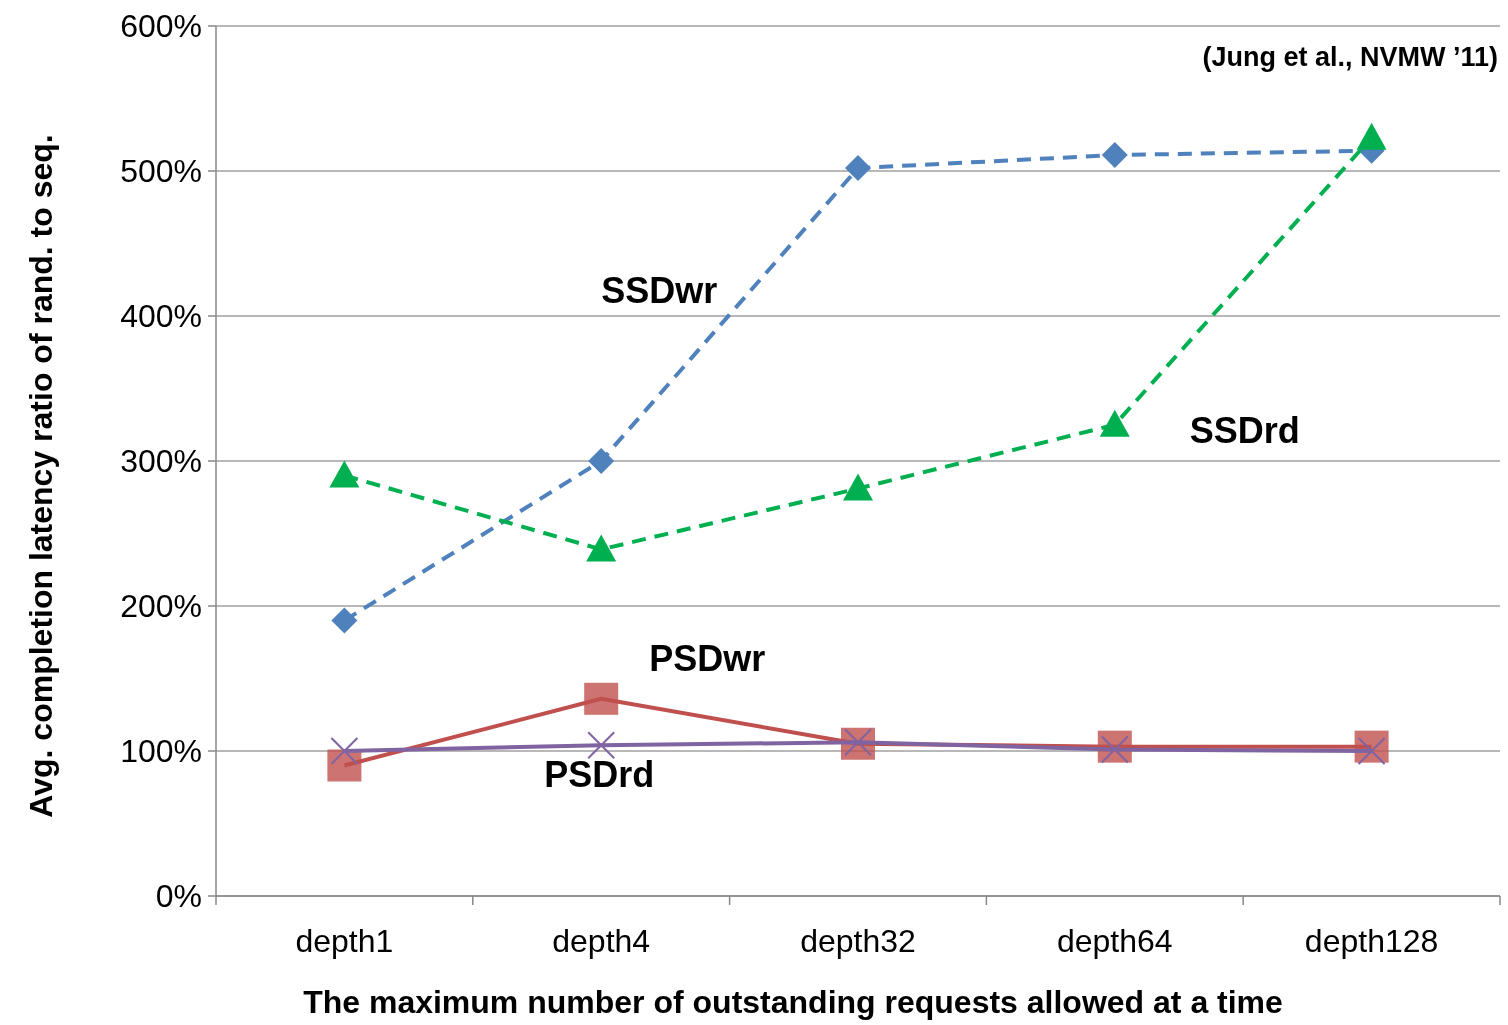 Image resolution: width=1508 pixels, height=1025 pixels. I want to click on x-tick-label: depth128, so click(1371, 941).